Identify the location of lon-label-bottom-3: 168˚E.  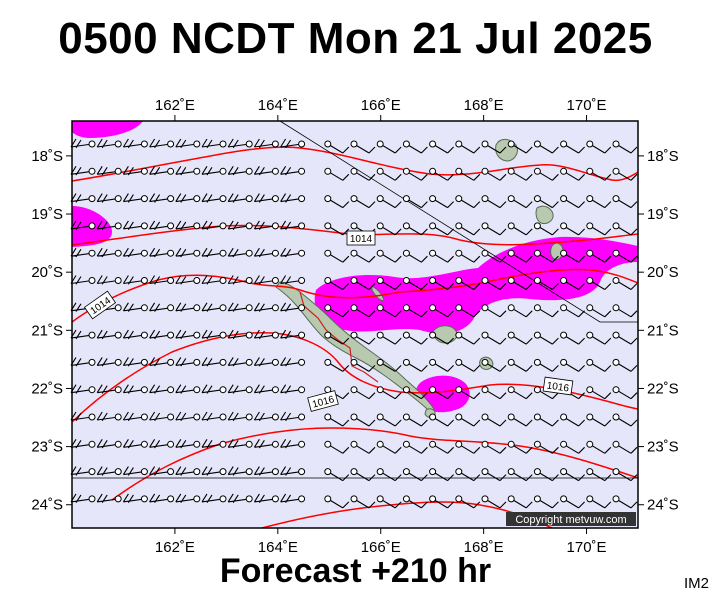
(484, 547).